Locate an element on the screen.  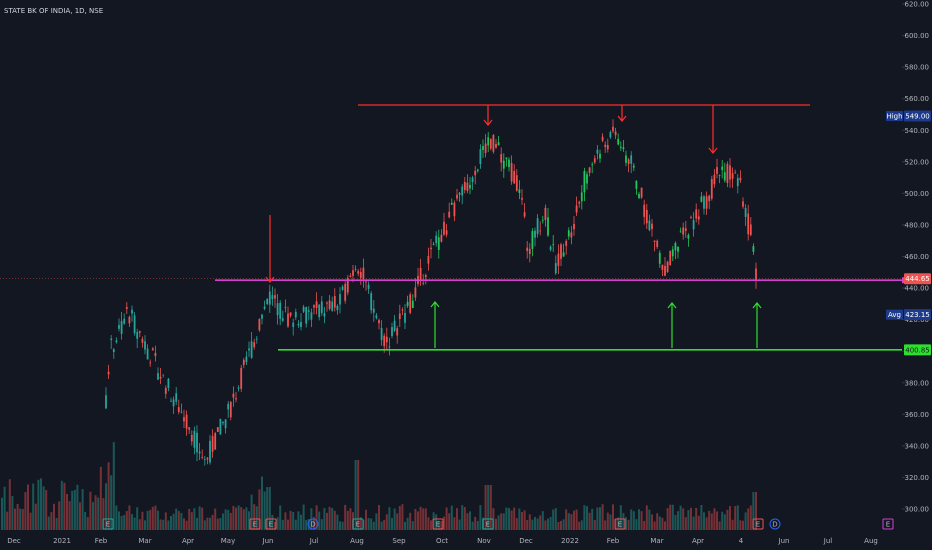
high-badge-value-bg is located at coordinates (917, 116).